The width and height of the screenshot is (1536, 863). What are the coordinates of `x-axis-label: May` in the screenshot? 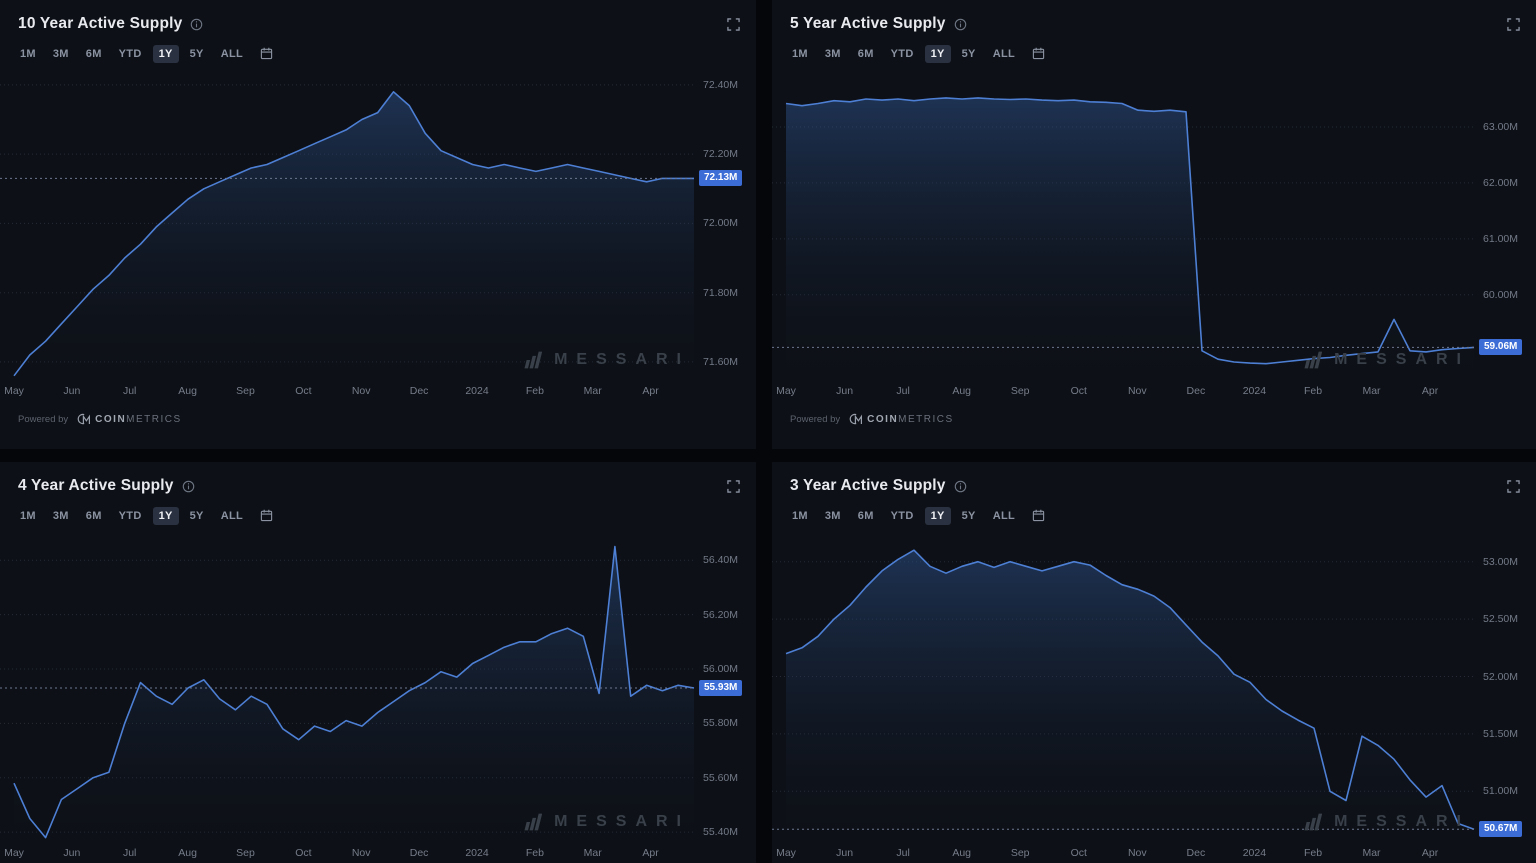 It's located at (786, 391).